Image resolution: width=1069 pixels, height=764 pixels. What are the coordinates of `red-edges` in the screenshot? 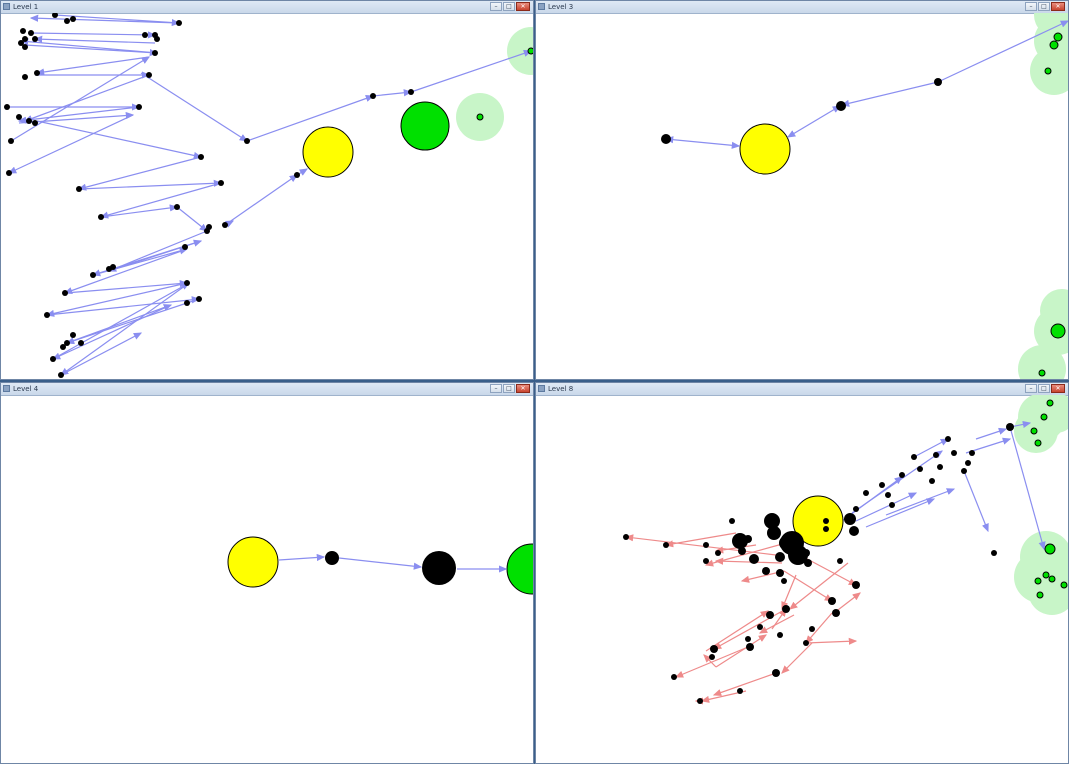 It's located at (742, 618).